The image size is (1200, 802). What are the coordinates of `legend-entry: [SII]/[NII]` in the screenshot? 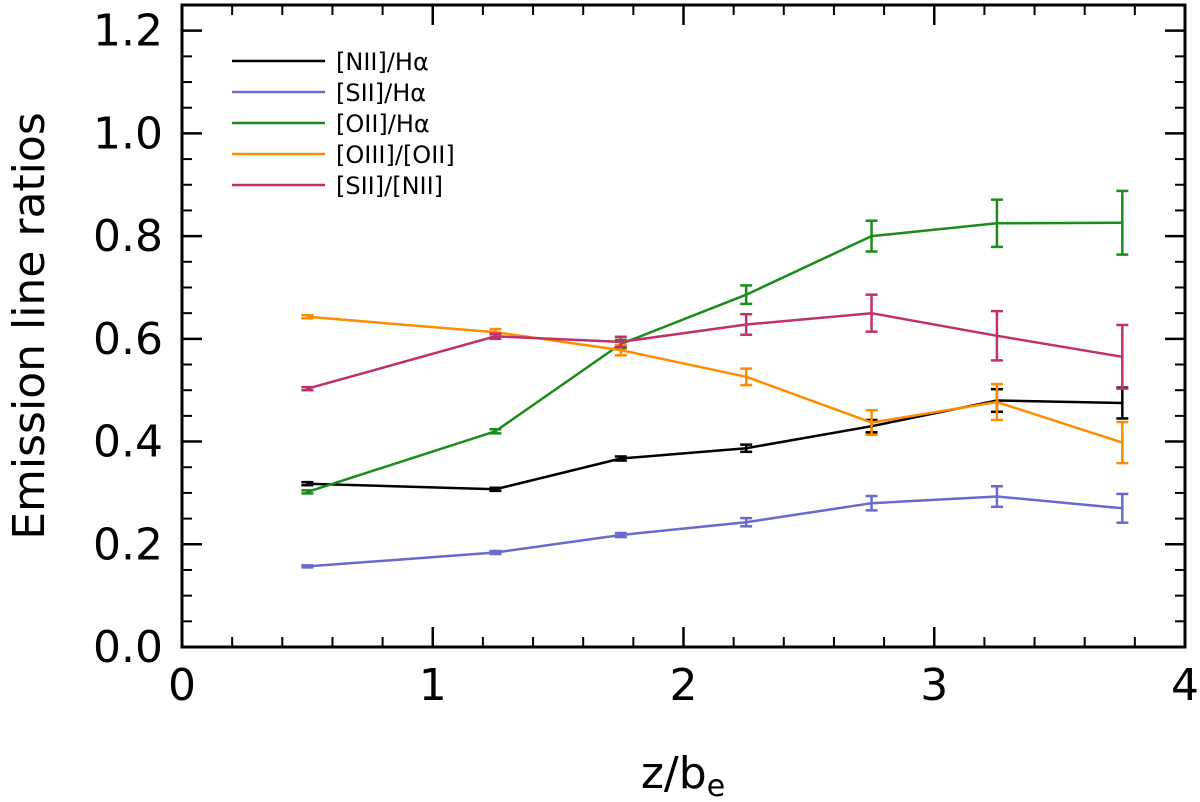 It's located at (337, 186).